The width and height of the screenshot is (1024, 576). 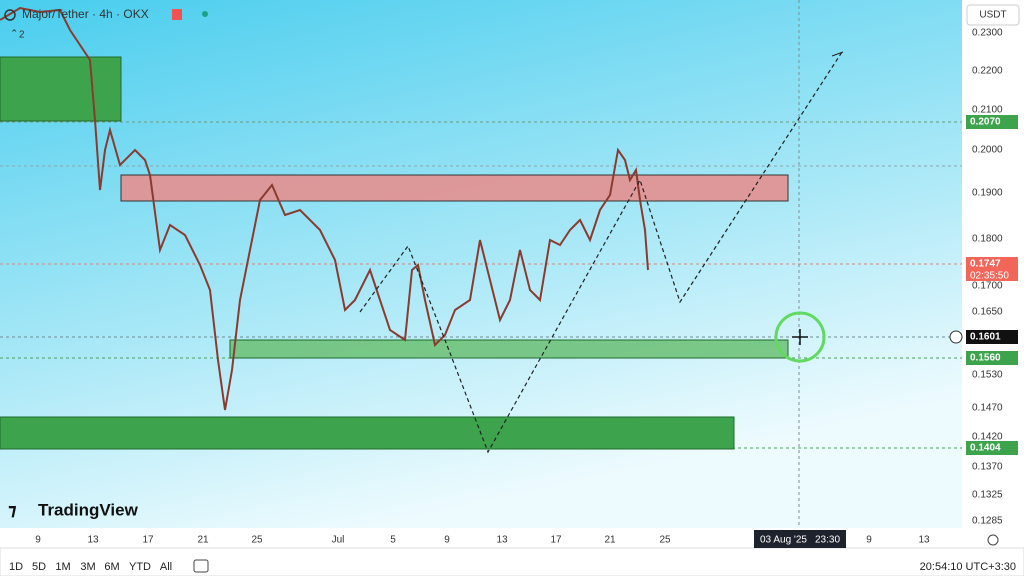 I want to click on crosshair-date: 03 Aug '25, so click(x=783, y=540).